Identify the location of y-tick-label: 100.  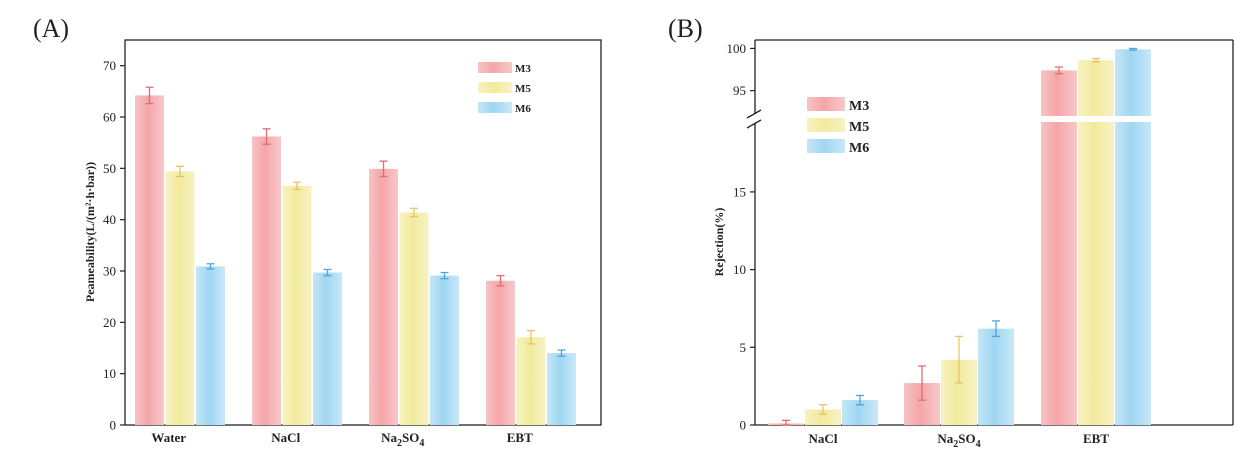
(737, 48).